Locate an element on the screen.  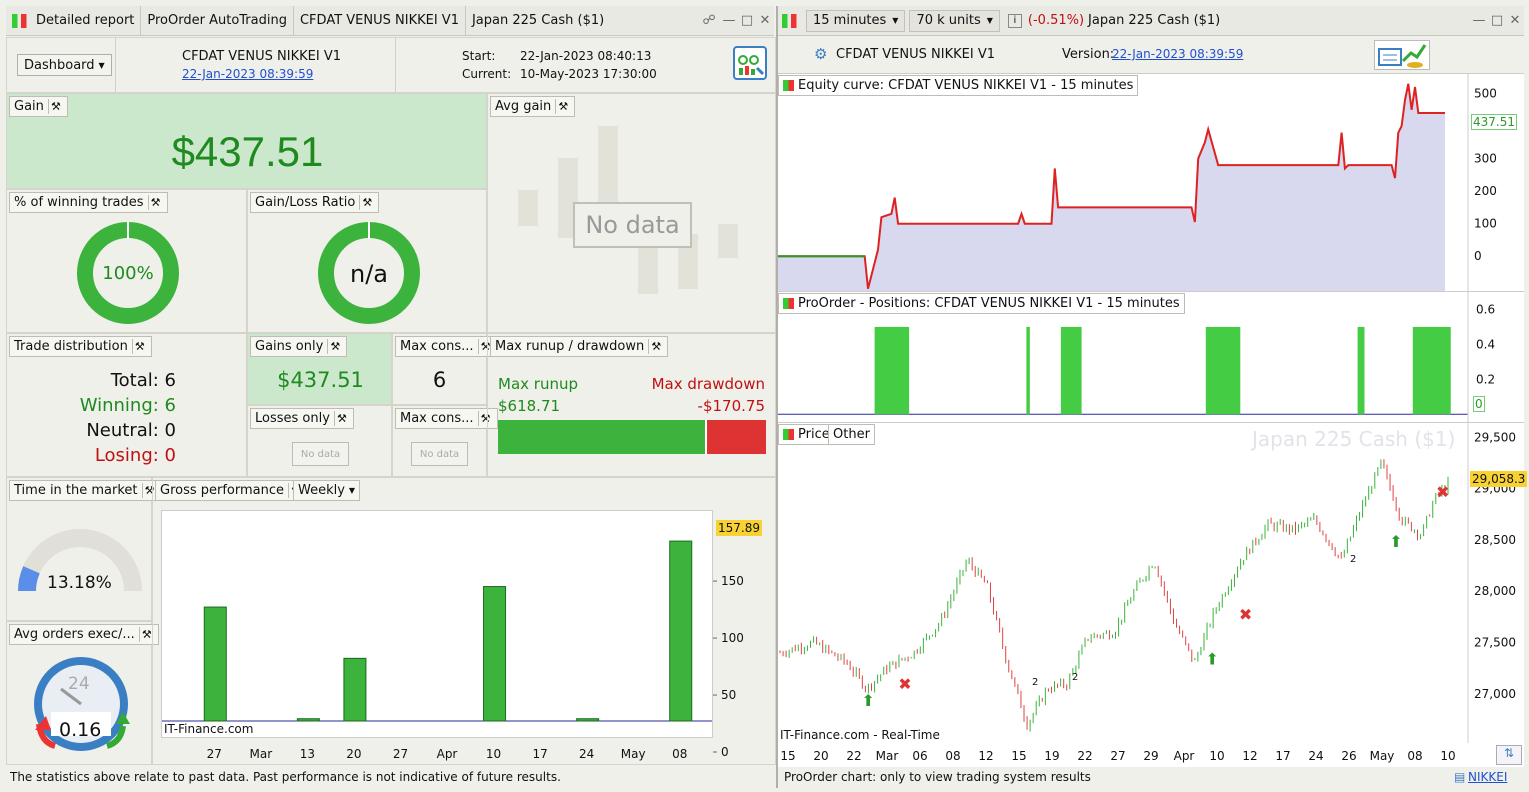
price-tab: Price is located at coordinates (806, 434).